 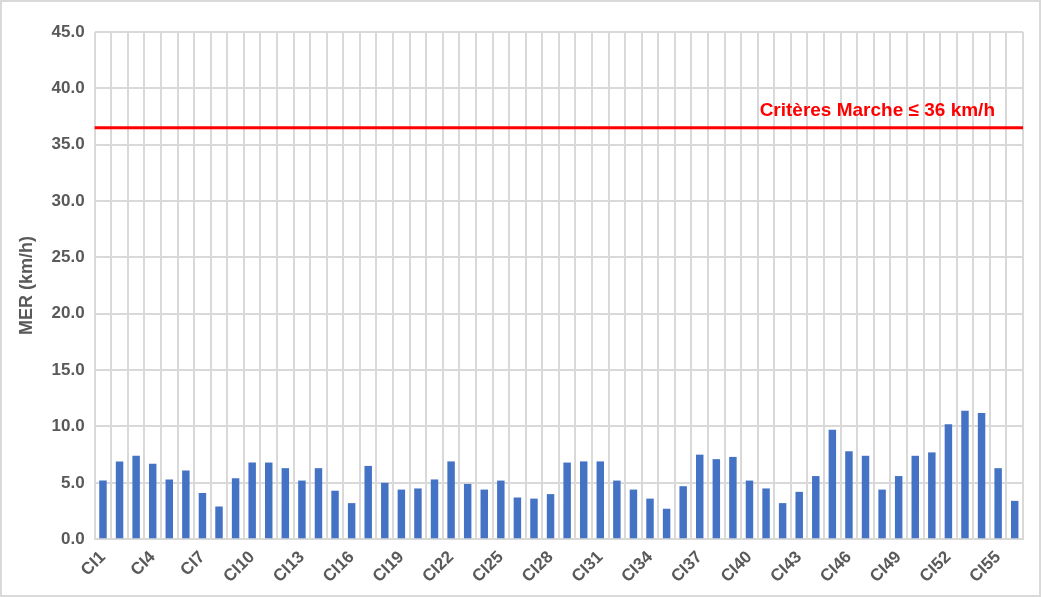 What do you see at coordinates (68, 31) in the screenshot?
I see `y-tick-label: 45.0` at bounding box center [68, 31].